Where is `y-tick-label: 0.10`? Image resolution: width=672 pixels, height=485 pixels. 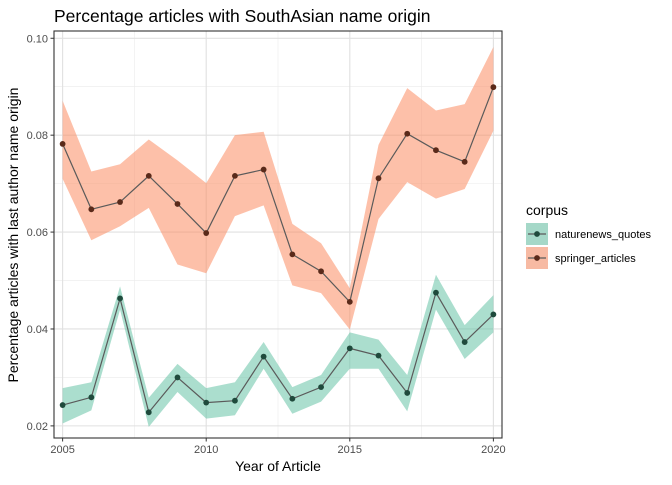 y-tick-label: 0.10 is located at coordinates (37, 39).